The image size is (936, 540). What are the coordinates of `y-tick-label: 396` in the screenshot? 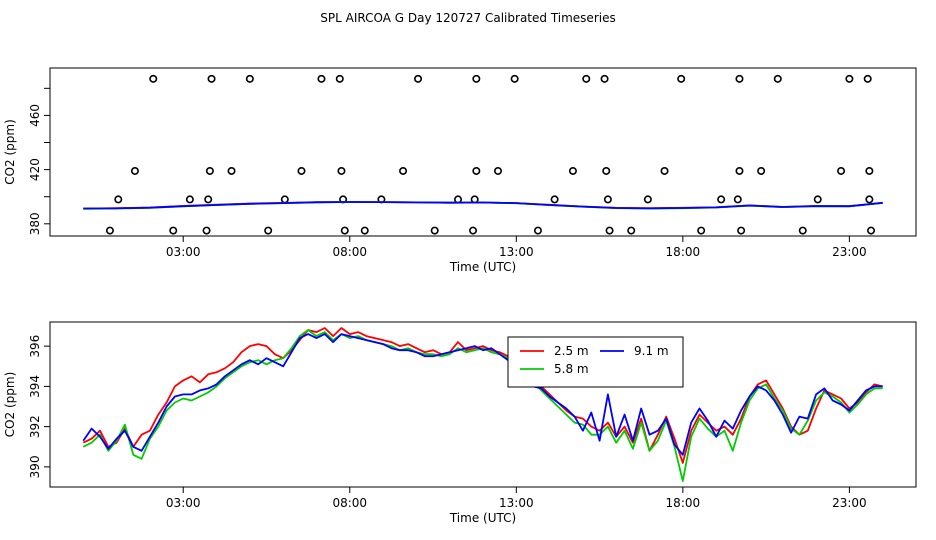 It's located at (35, 346).